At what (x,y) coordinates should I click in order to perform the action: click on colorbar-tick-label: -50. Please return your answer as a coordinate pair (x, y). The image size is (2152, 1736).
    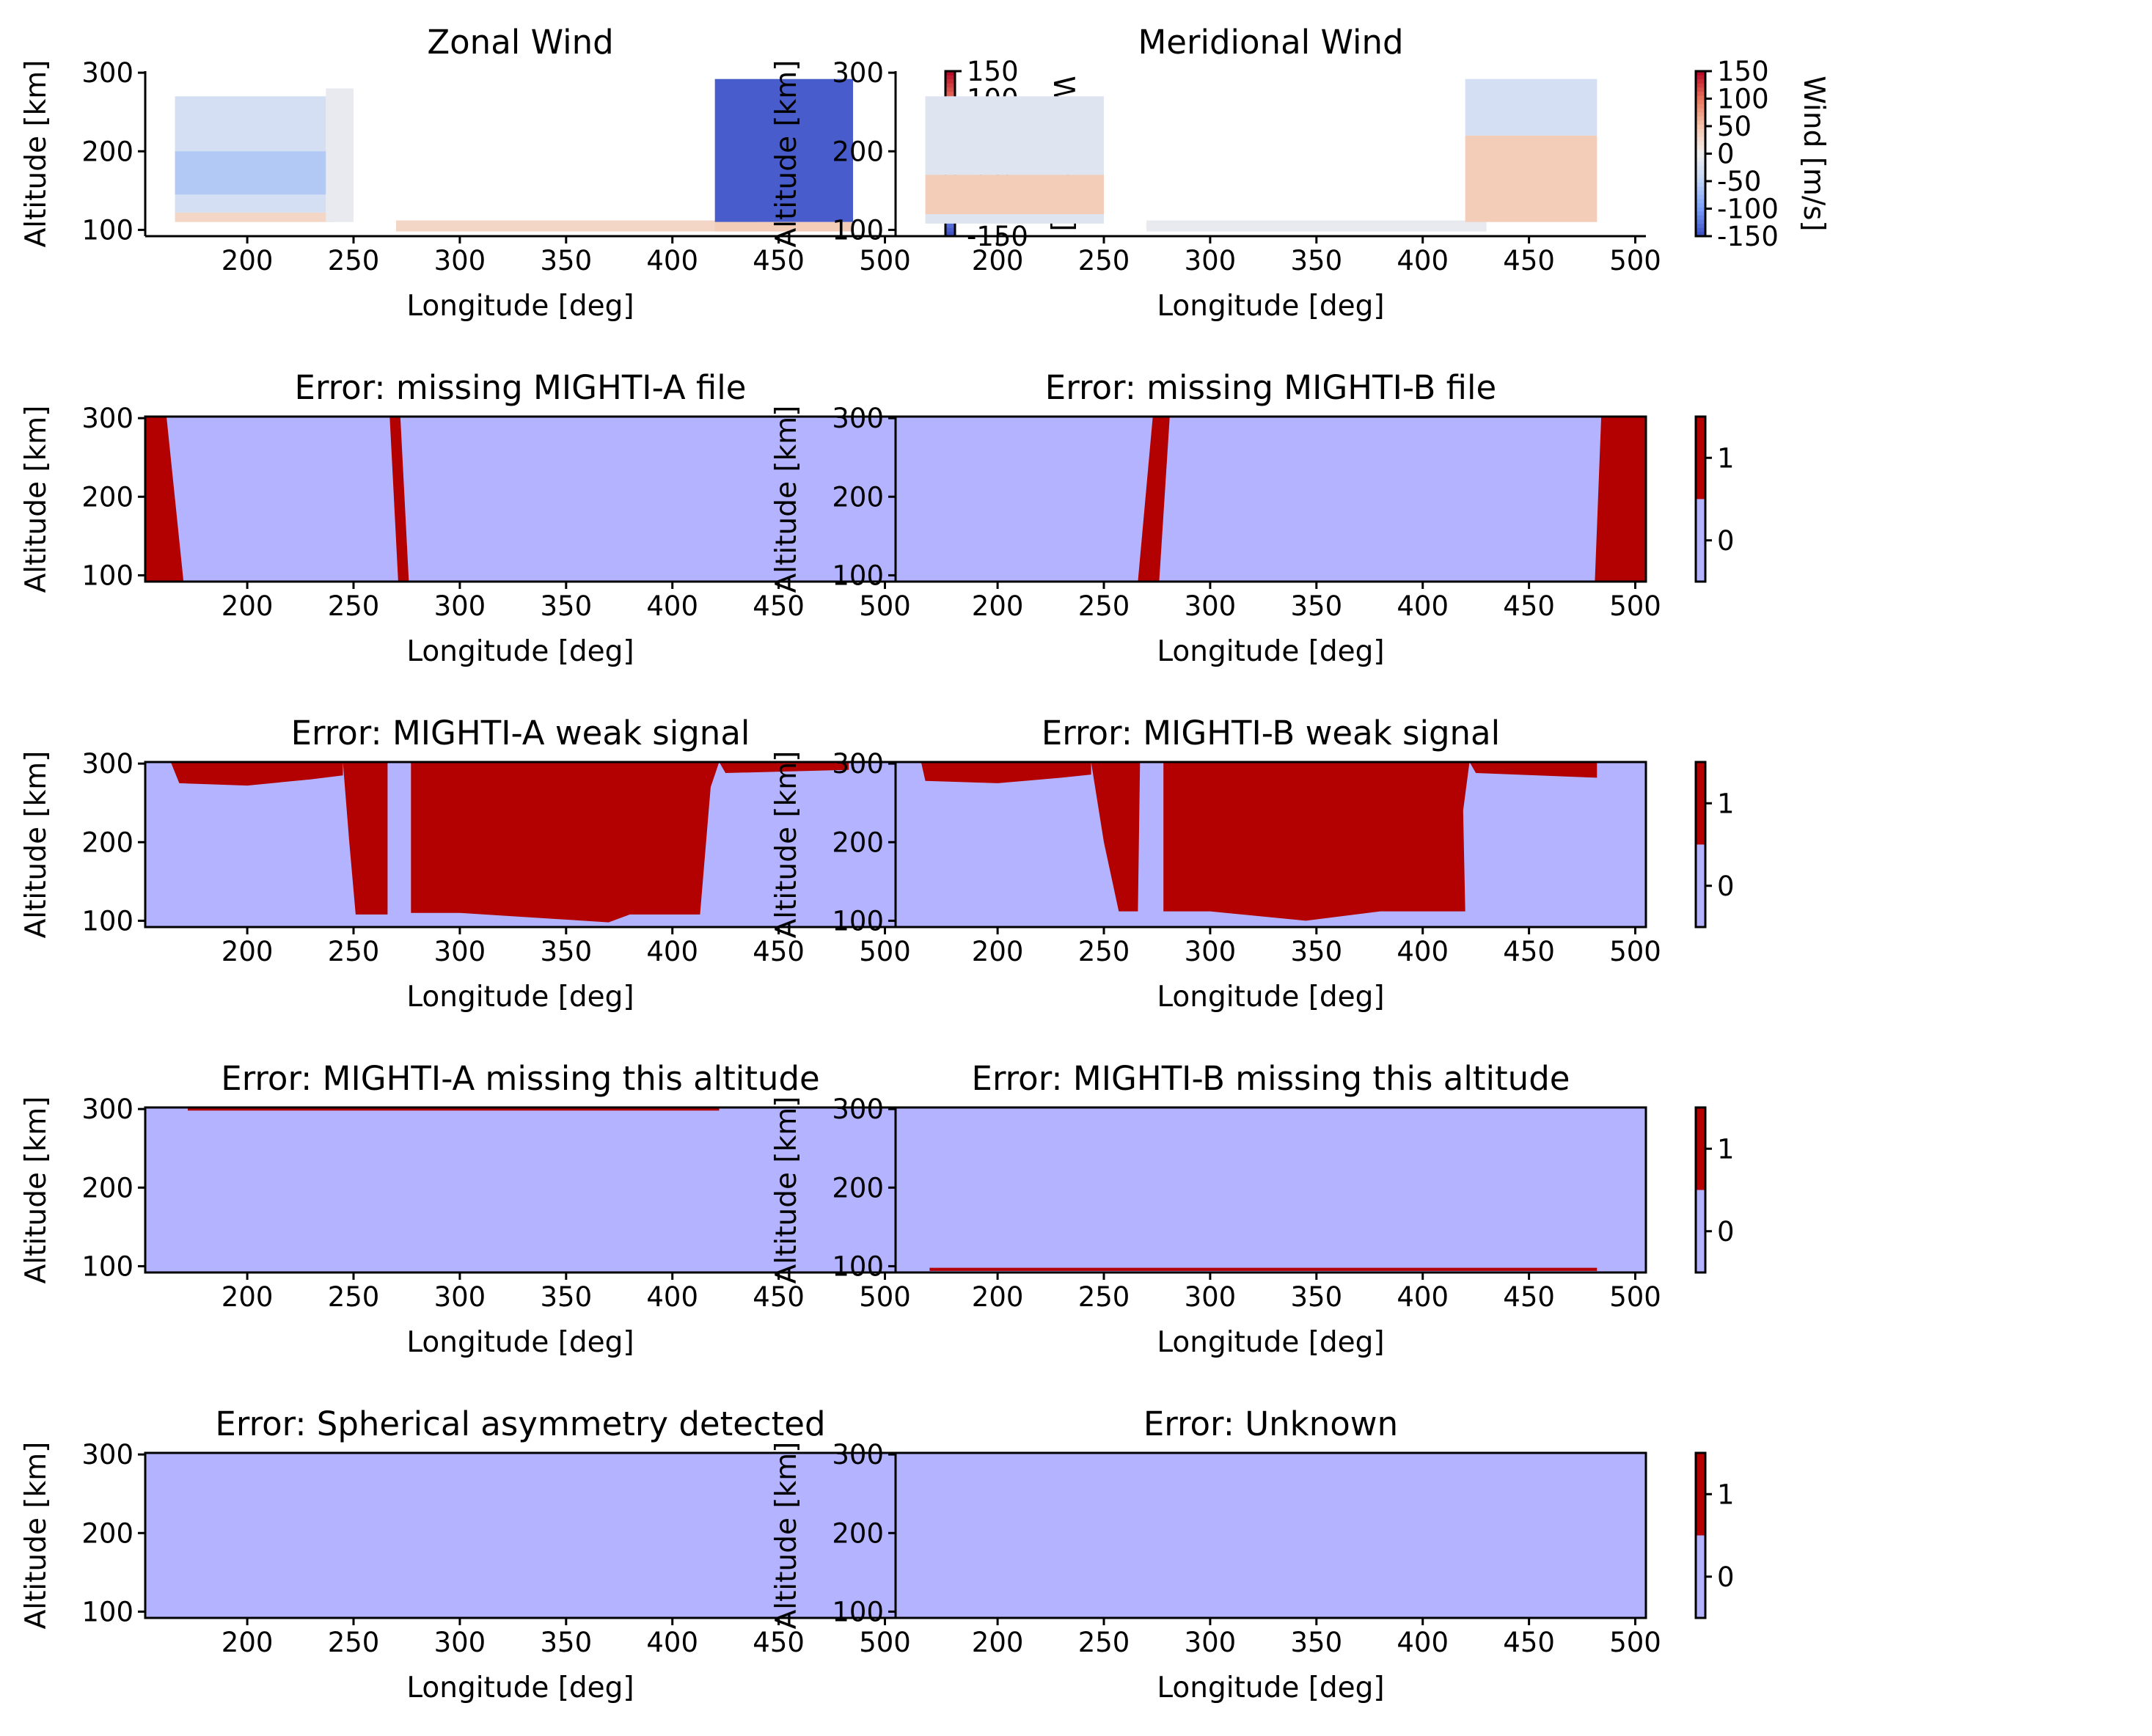
    Looking at the image, I should click on (1739, 181).